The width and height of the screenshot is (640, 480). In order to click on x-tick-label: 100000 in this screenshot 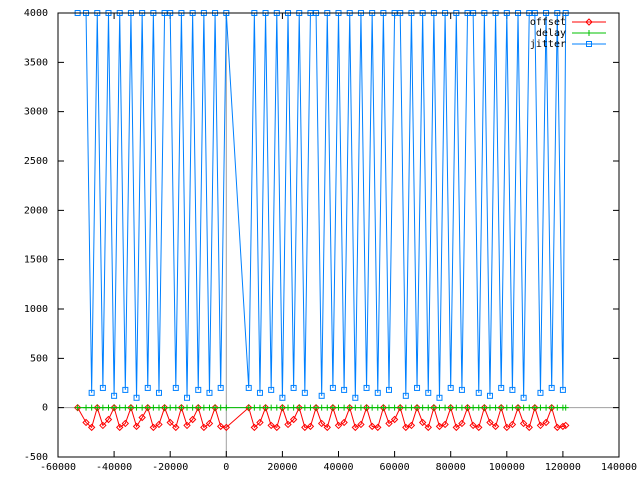, I will do `click(507, 467)`.